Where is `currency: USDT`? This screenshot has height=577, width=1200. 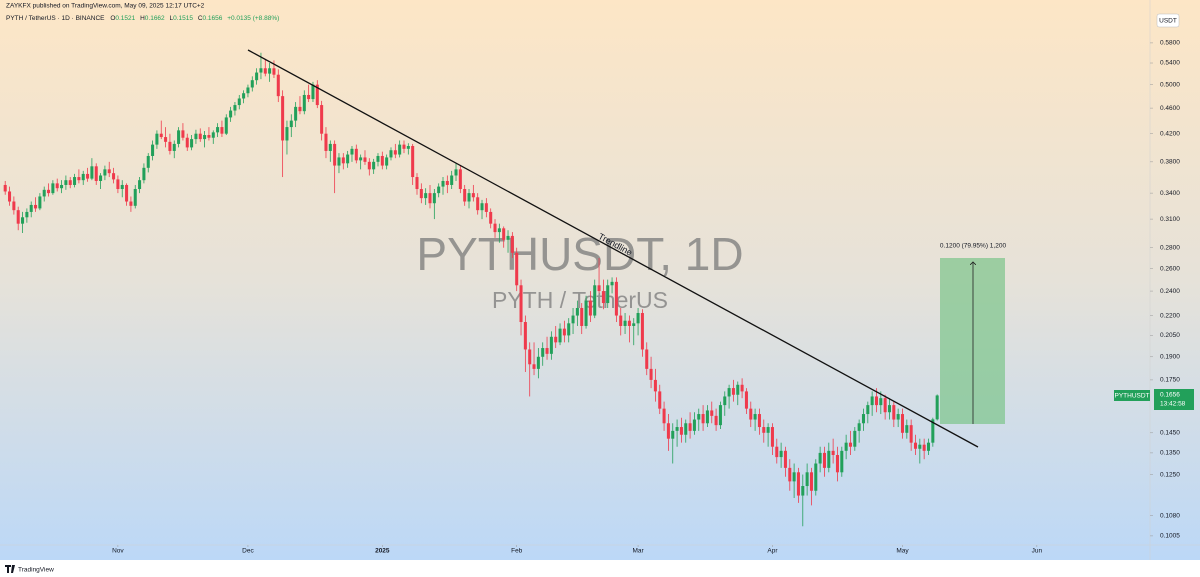 currency: USDT is located at coordinates (1168, 21).